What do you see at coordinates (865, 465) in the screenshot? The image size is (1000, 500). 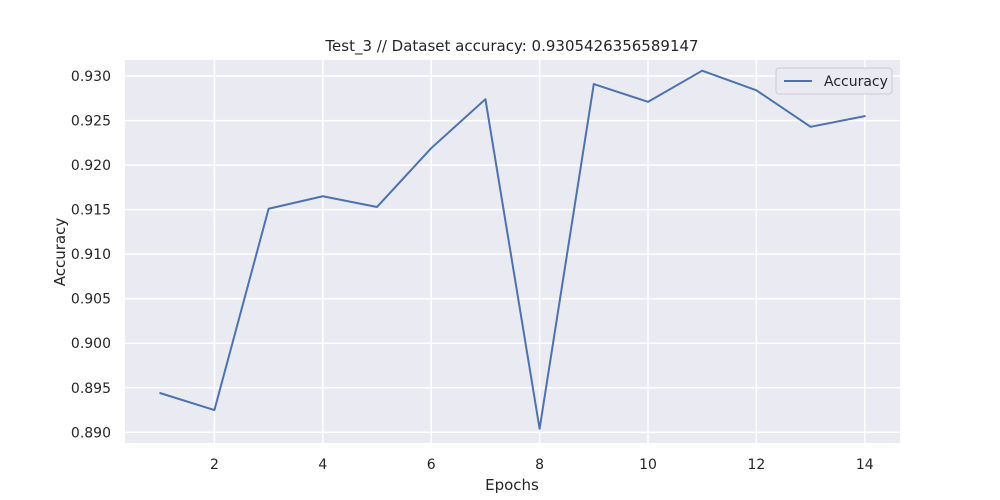 I see `x-tick-label-14: 14` at bounding box center [865, 465].